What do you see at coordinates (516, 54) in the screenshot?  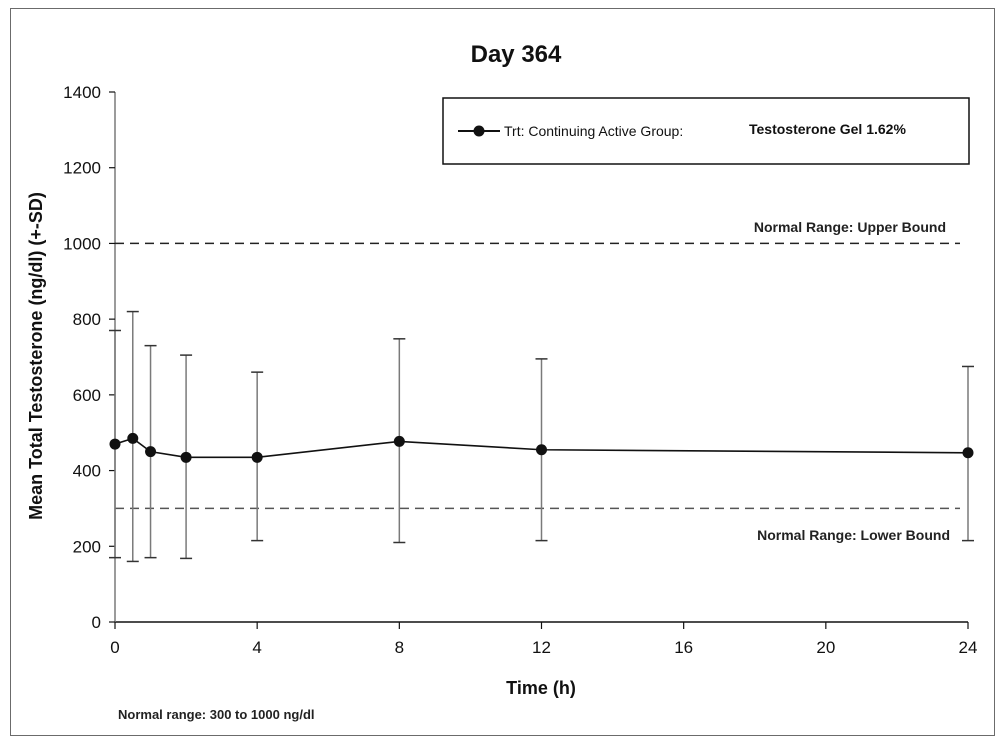 I see `chart-title: Day 364` at bounding box center [516, 54].